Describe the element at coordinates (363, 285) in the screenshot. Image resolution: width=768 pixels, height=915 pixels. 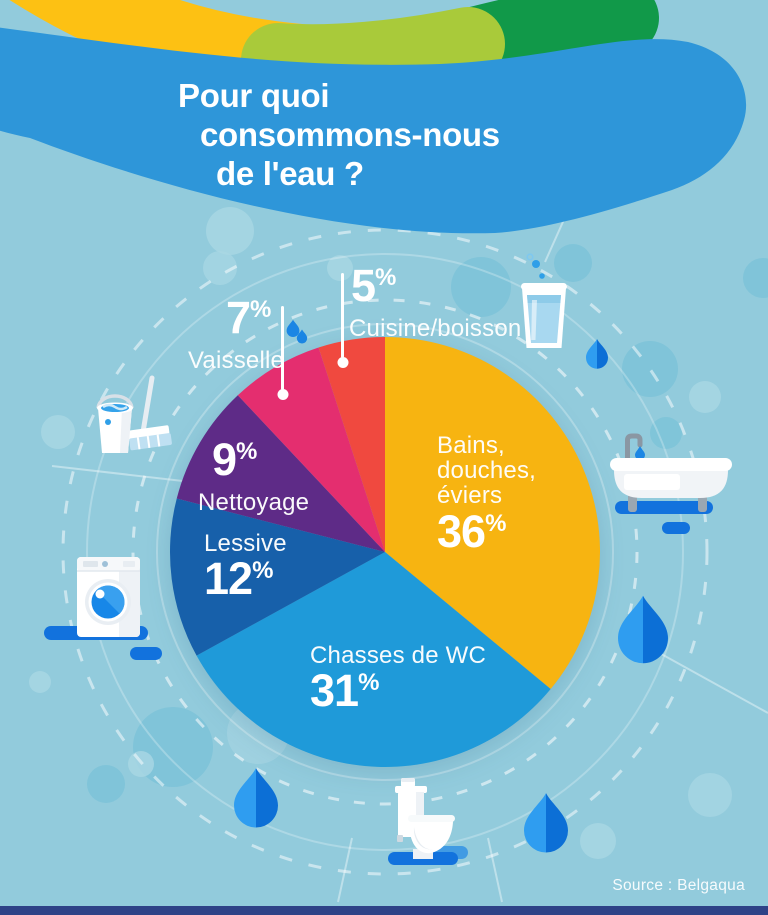
I see `pie-label-value: 5` at that location.